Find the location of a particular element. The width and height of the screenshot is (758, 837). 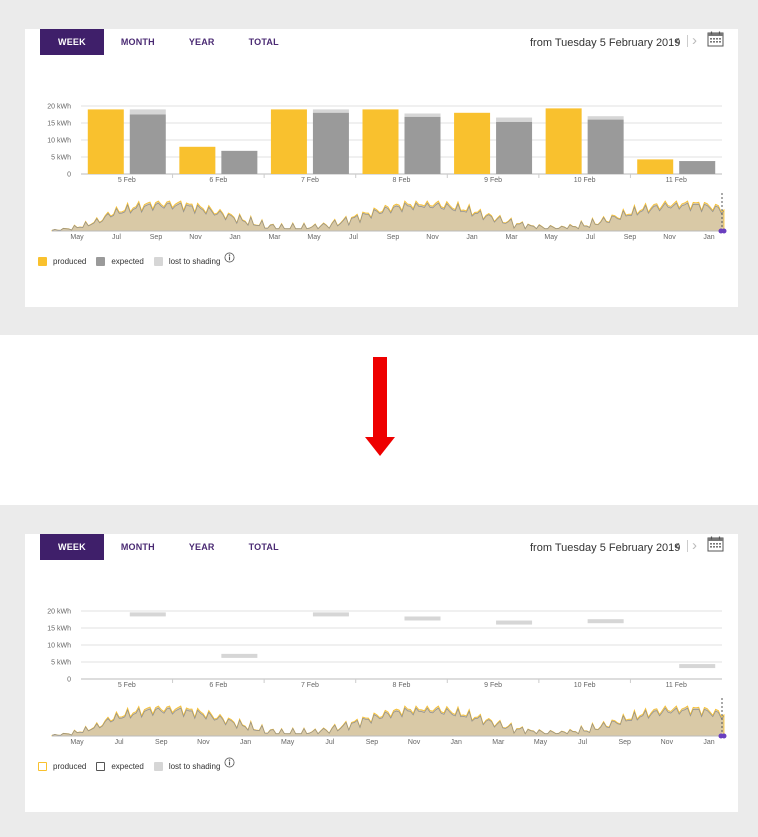

down-arrow-icon is located at coordinates (380, 406).